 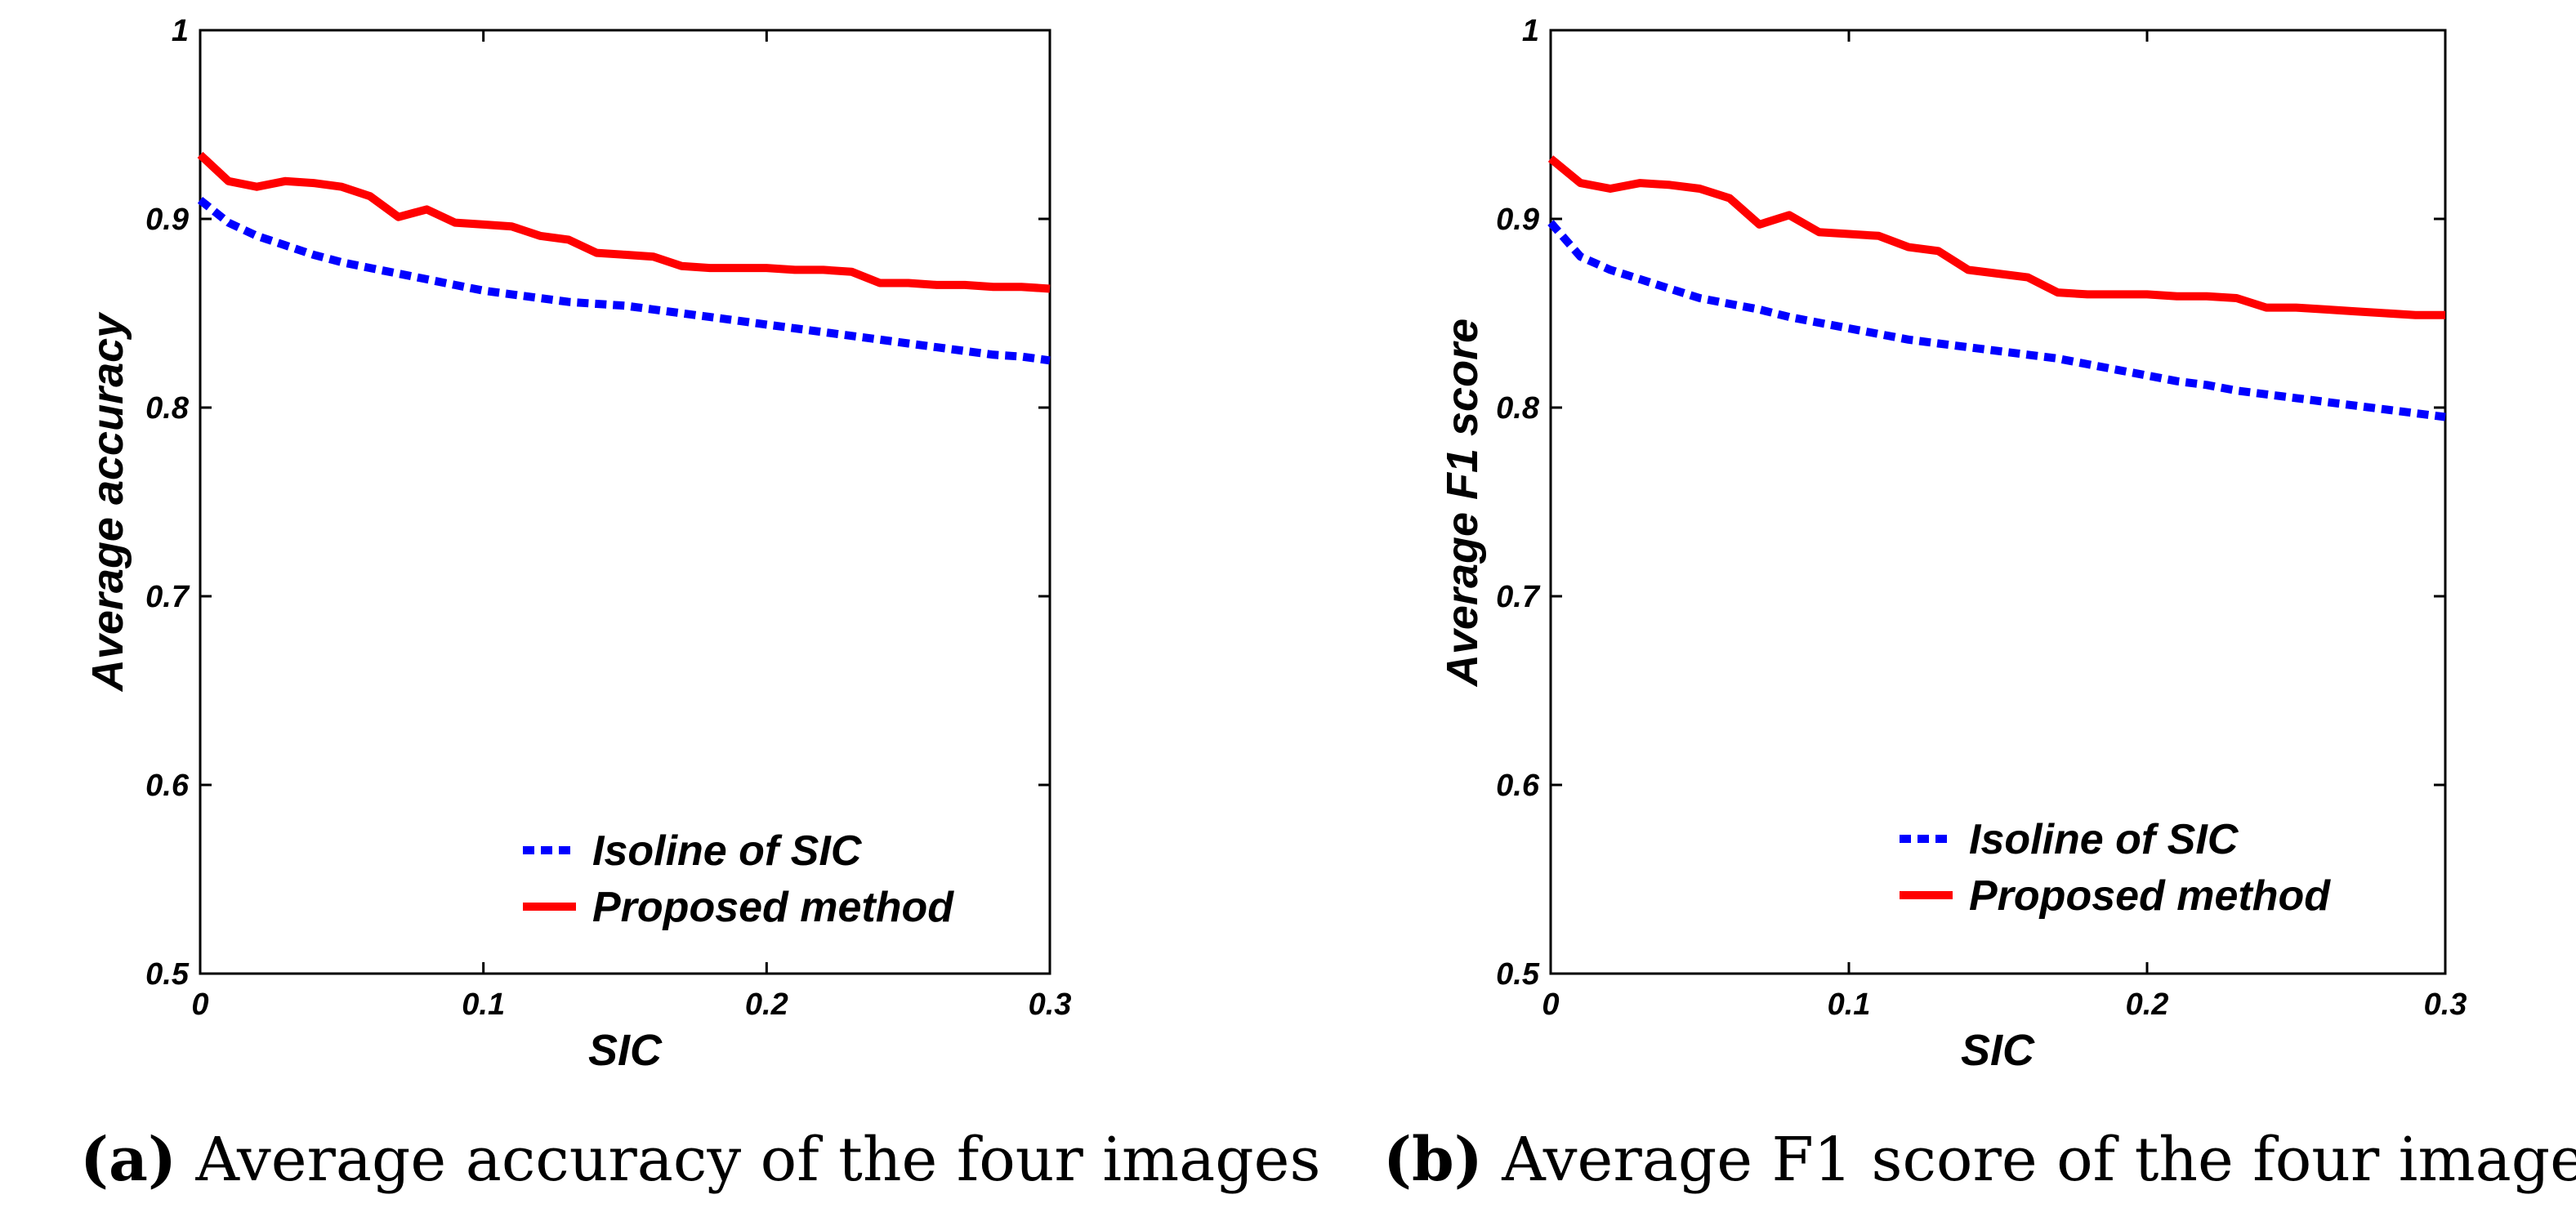 I want to click on panel-b-x-tick-label: 0.1, so click(x=1850, y=1004).